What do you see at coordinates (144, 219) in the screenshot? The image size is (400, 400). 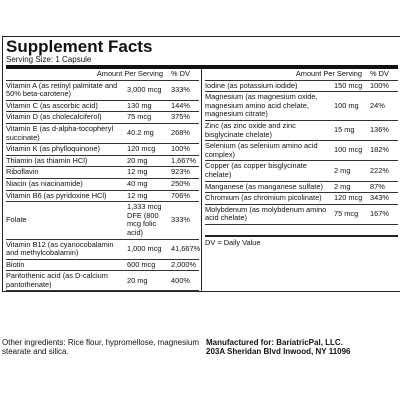 I see `amount: 1,333 mcg DFE (800 mcg folic acid)` at bounding box center [144, 219].